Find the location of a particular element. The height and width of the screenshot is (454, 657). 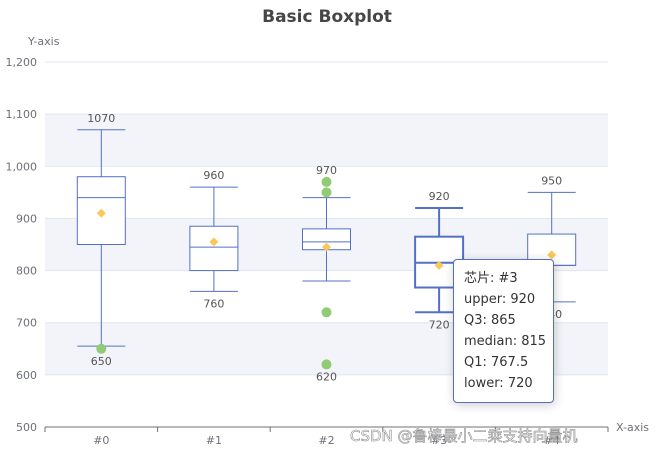

y-tick-label: 1,200 is located at coordinates (22, 62).